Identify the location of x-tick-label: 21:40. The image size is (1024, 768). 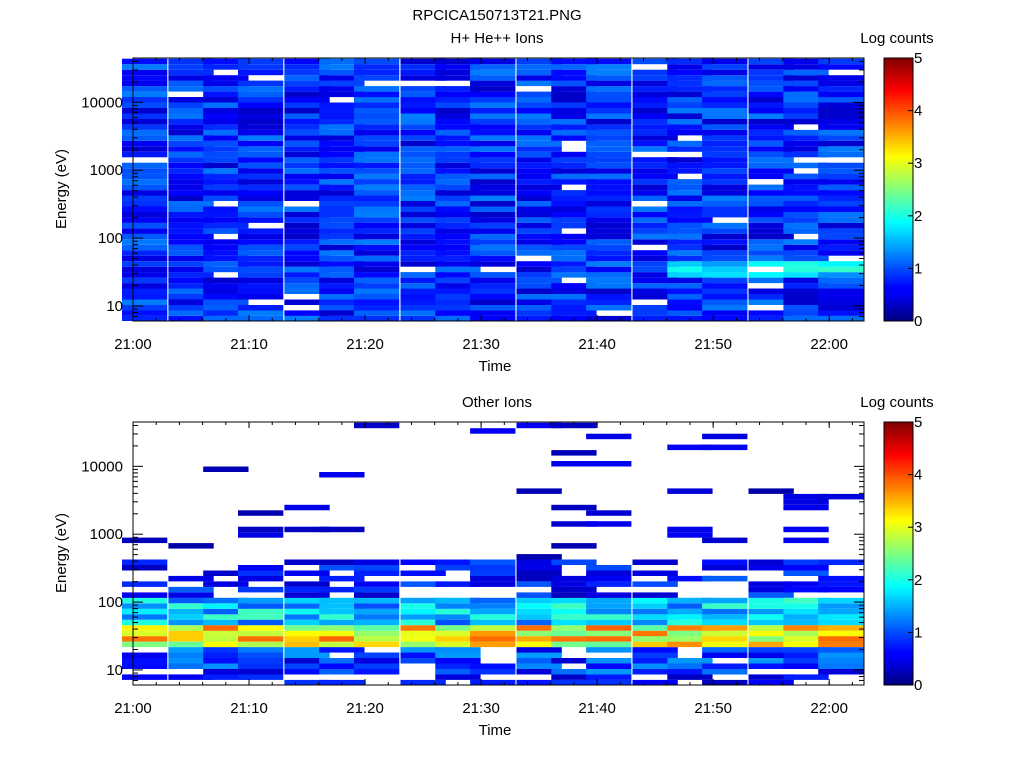
(597, 344).